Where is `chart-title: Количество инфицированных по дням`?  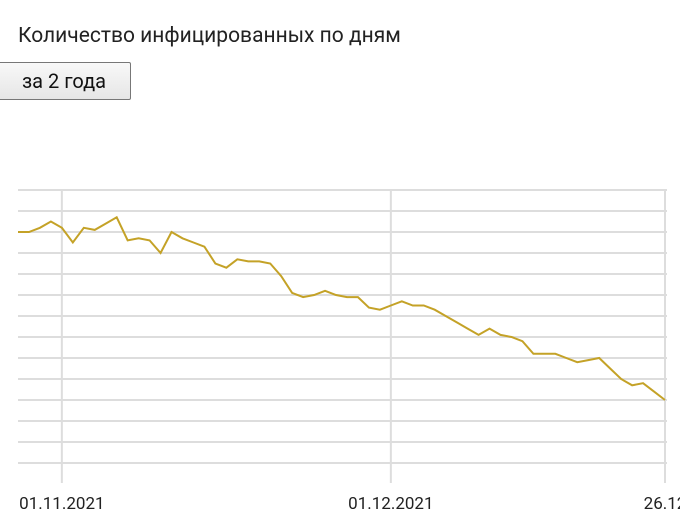 chart-title: Количество инфицированных по дням is located at coordinates (209, 36).